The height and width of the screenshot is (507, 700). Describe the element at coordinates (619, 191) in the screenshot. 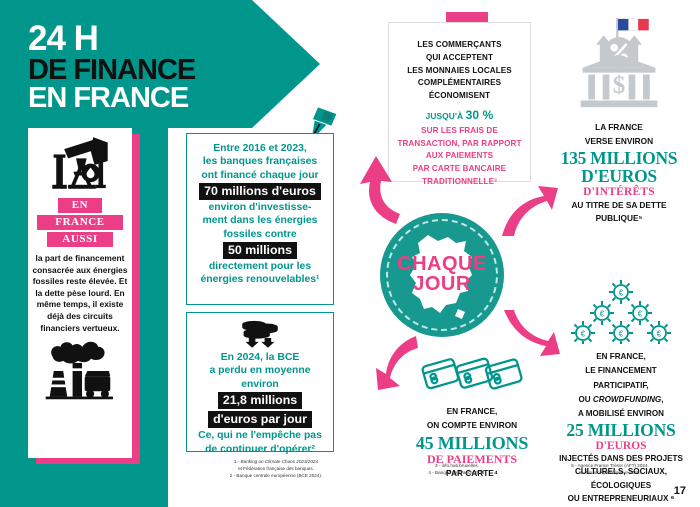

I see `debt-interests-label: D'INTÉRÊTS` at that location.